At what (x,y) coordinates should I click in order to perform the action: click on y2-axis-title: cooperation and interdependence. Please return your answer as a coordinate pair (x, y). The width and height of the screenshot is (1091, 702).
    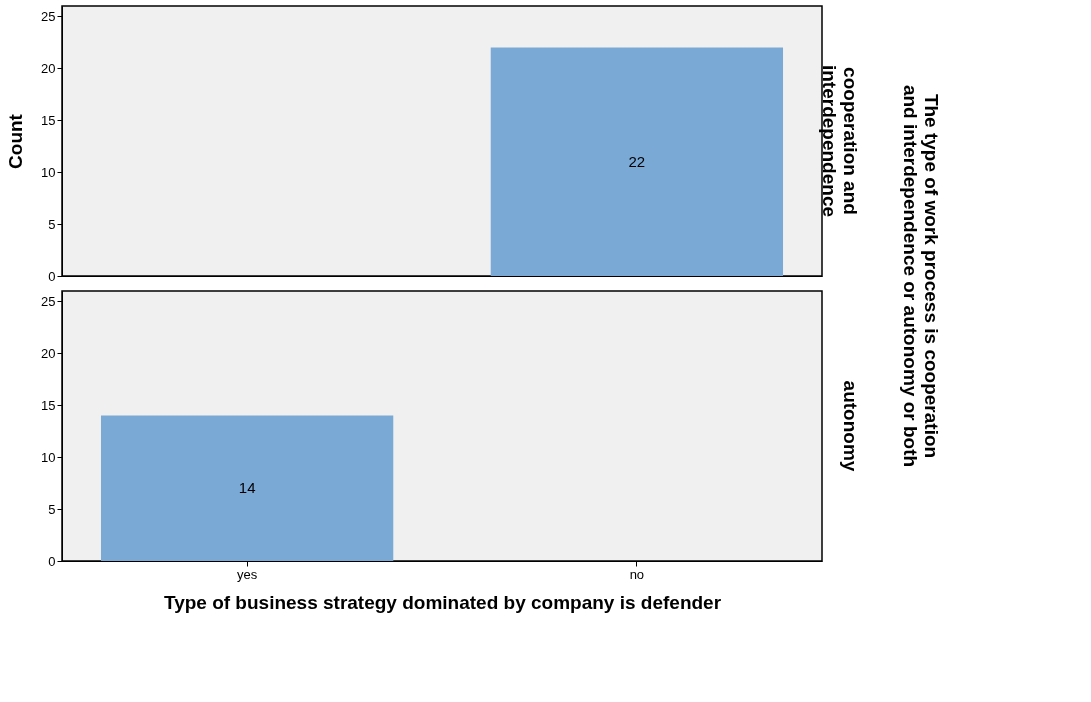
    Looking at the image, I should click on (840, 141).